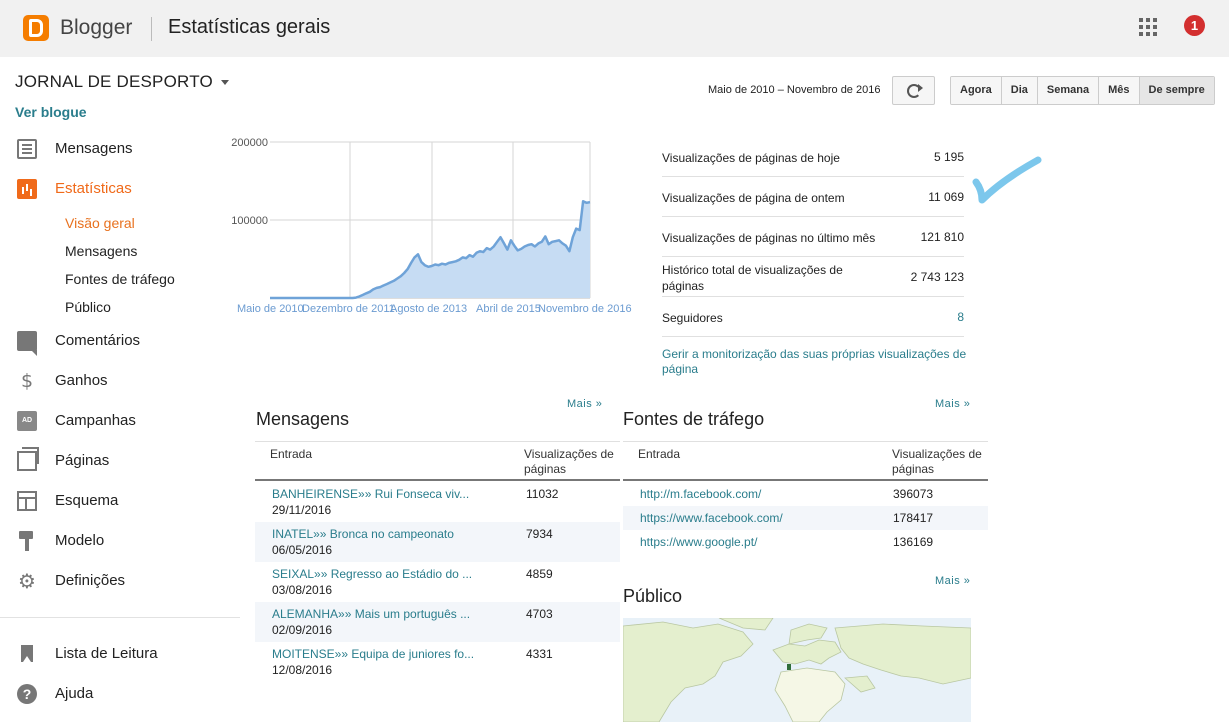  Describe the element at coordinates (80, 540) in the screenshot. I see `sidebar-item-label: Modelo` at that location.